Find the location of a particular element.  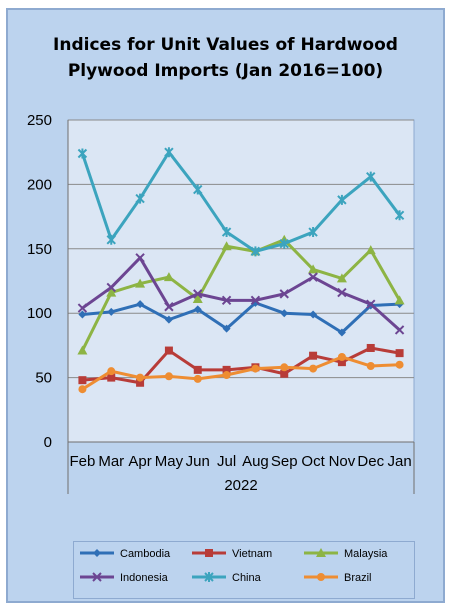

x-tick-label: Feb is located at coordinates (82, 461).